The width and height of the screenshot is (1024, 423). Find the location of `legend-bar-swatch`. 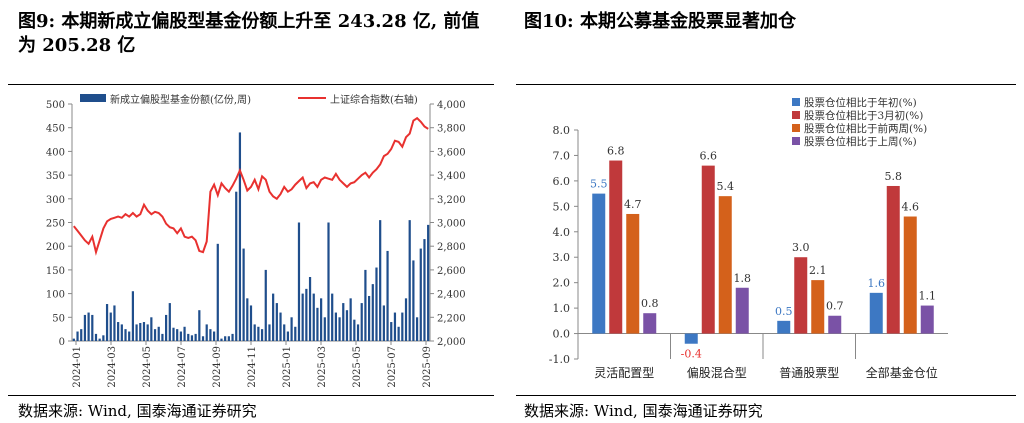

legend-bar-swatch is located at coordinates (93, 98).